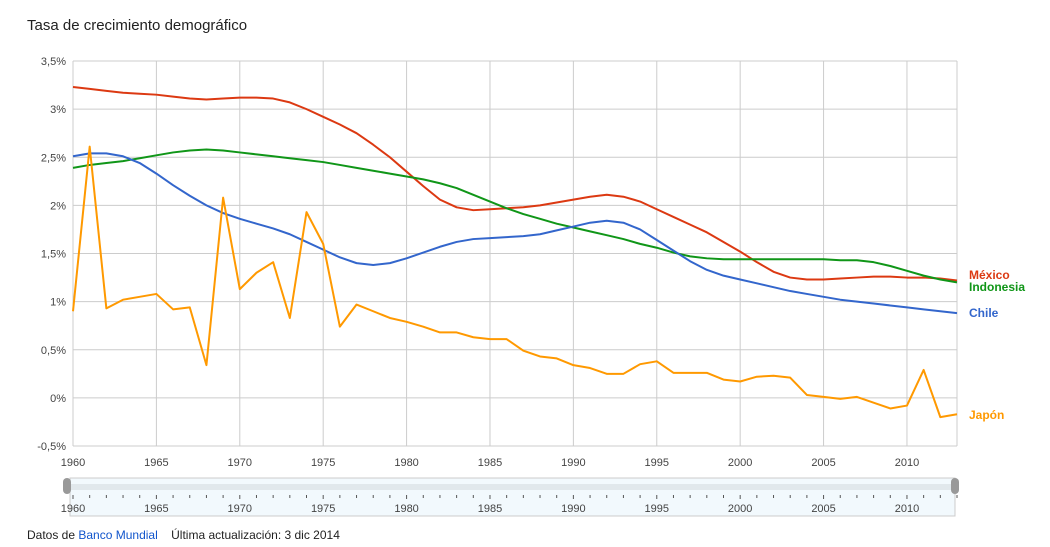  Describe the element at coordinates (67, 486) in the screenshot. I see `slider-handle-left` at that location.